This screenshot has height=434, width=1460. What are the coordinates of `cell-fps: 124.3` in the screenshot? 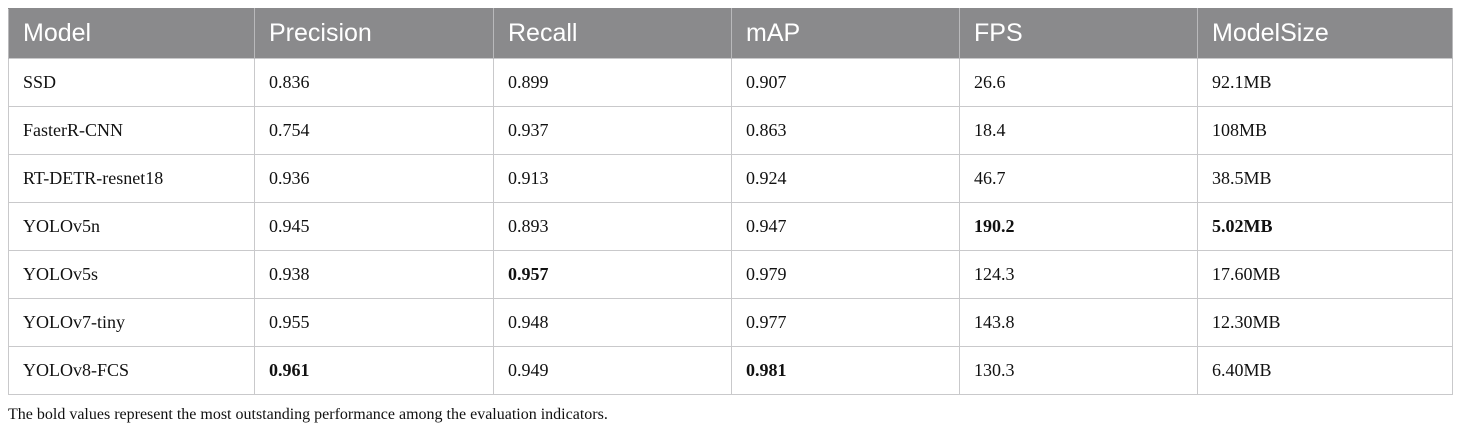 It's located at (1078, 274).